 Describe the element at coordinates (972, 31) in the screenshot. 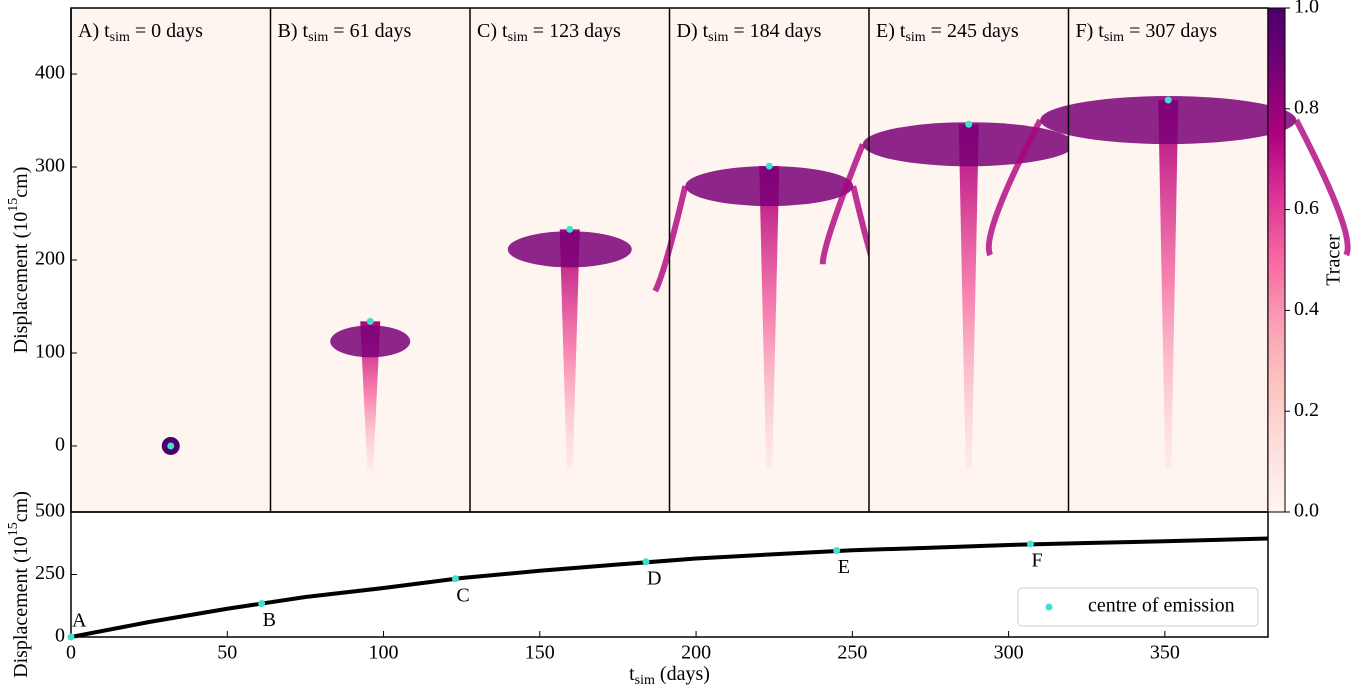

I see `text-part: = 245 days` at that location.